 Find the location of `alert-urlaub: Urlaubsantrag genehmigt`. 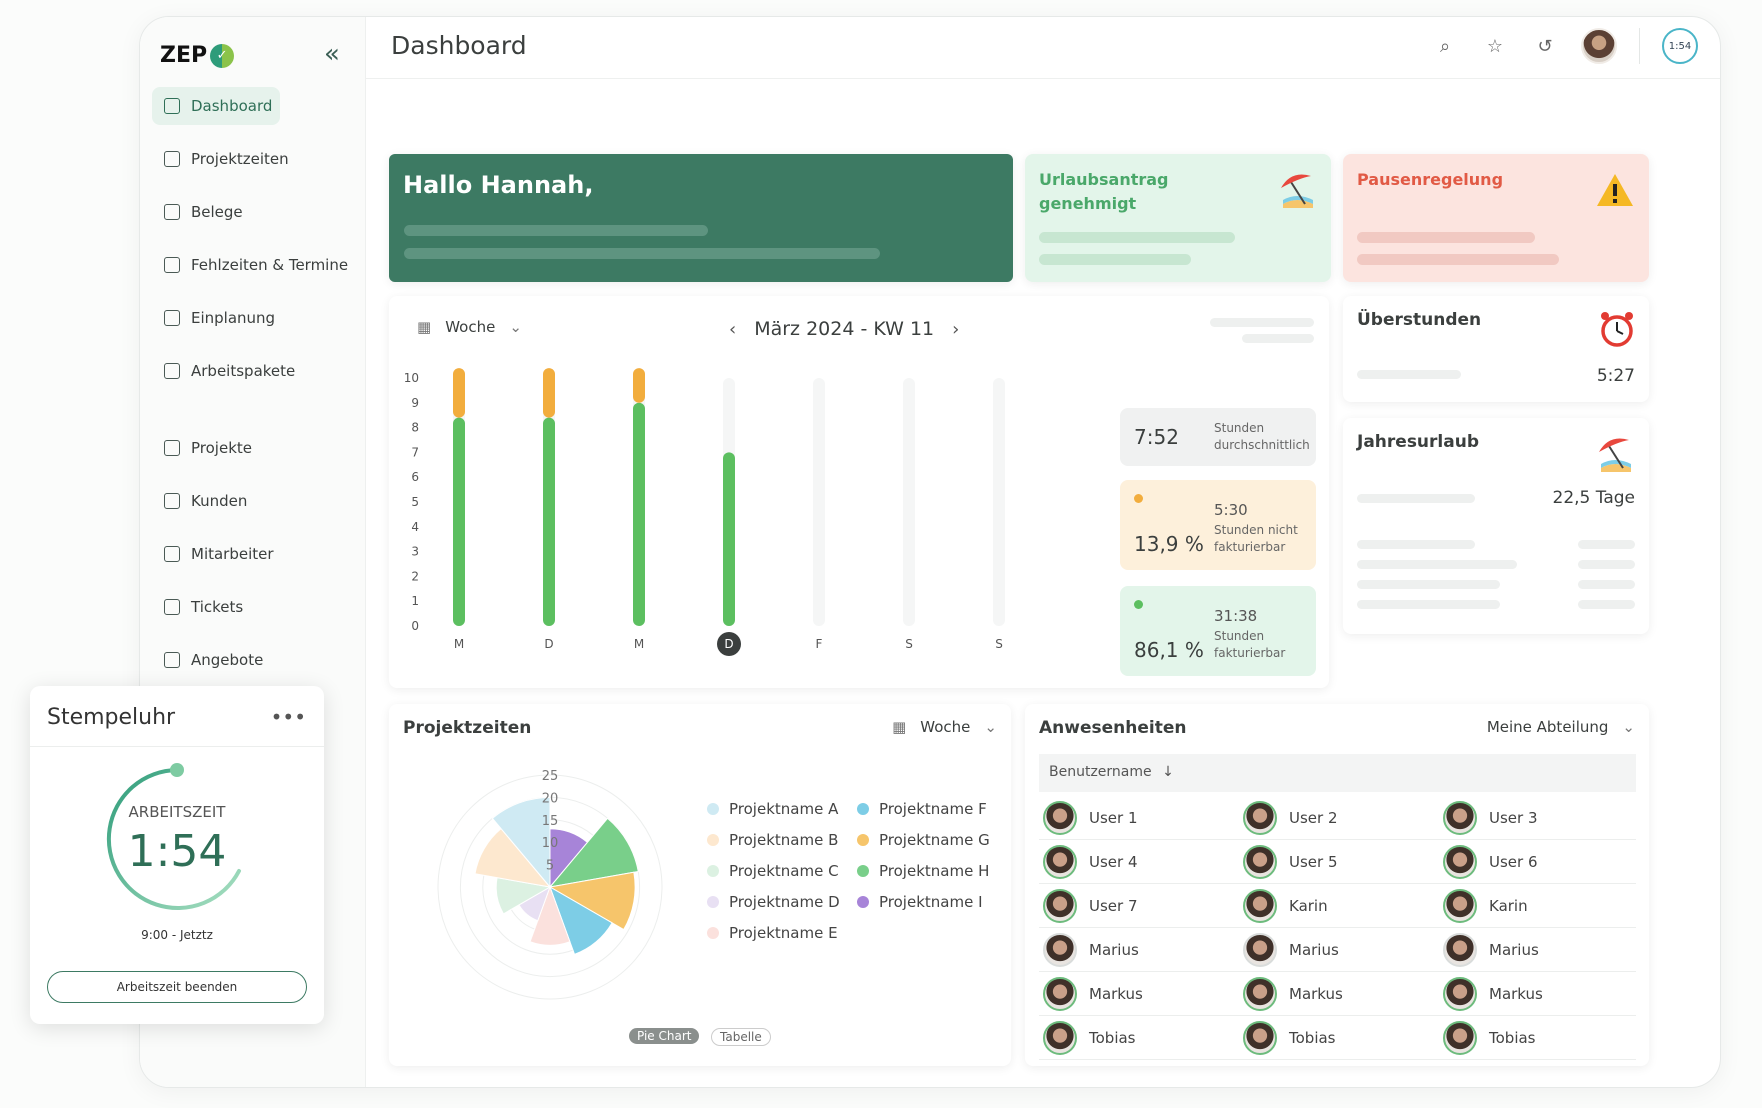

alert-urlaub: Urlaubsantrag genehmigt is located at coordinates (1178, 218).